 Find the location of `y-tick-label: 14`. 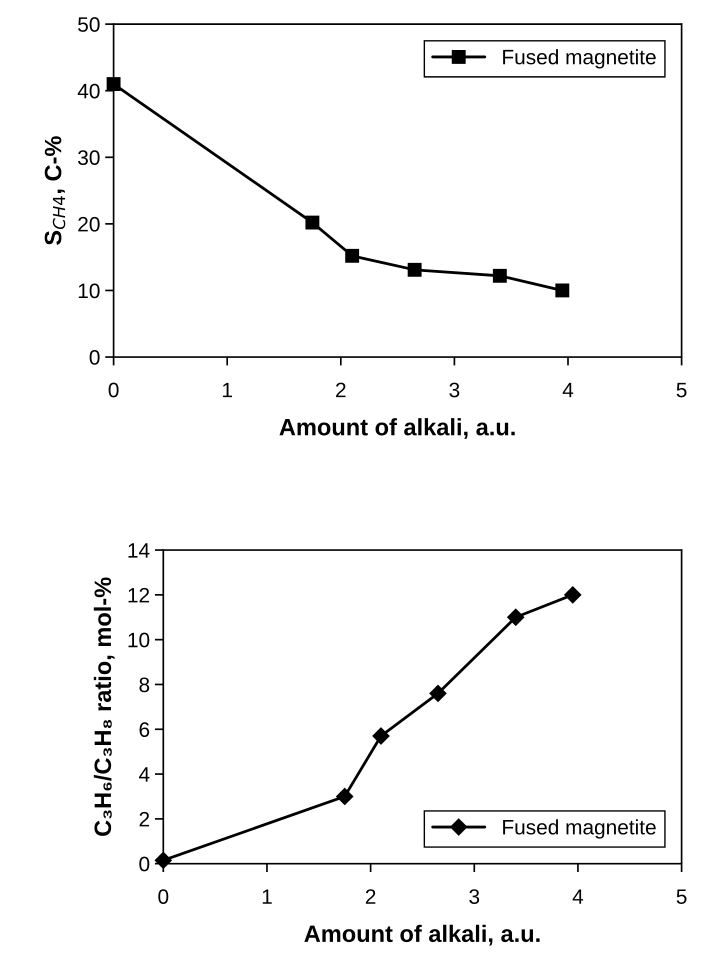

y-tick-label: 14 is located at coordinates (139, 550).